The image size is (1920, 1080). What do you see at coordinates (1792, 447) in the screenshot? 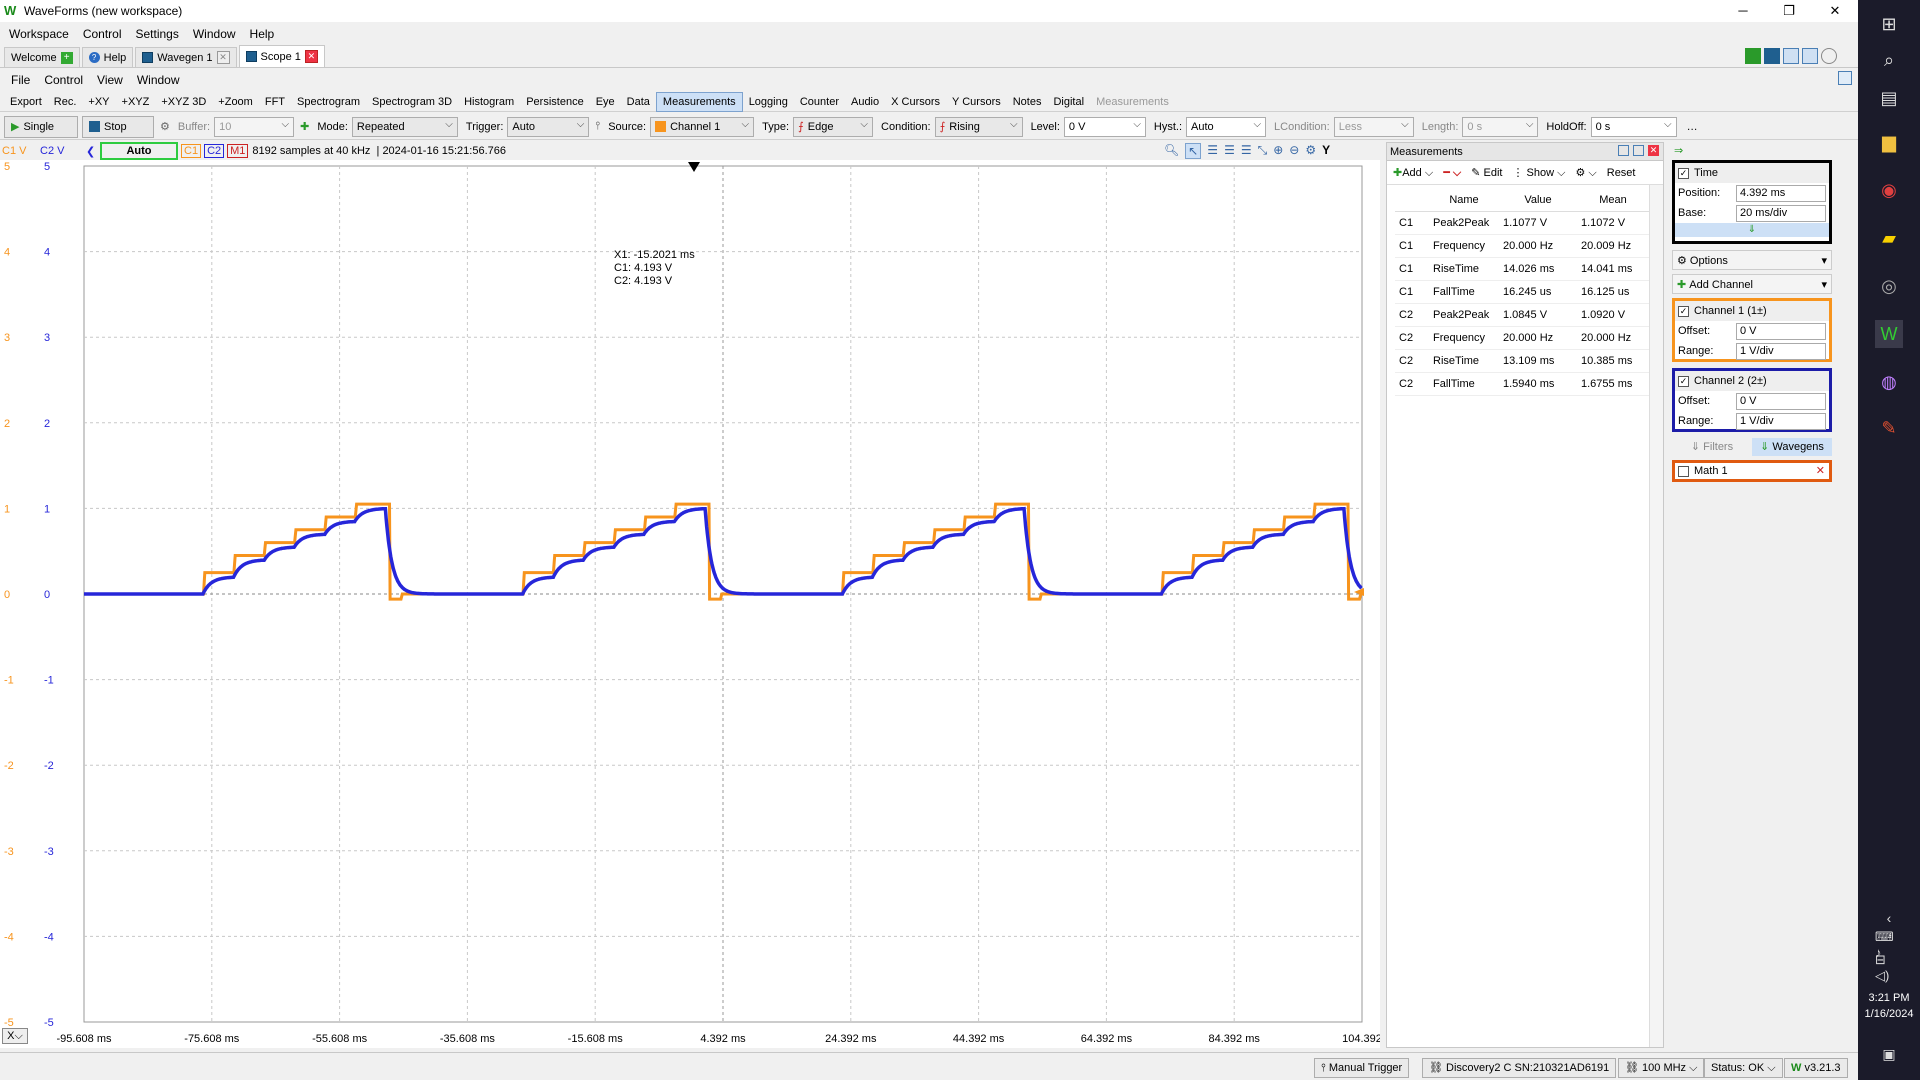
I see `wavegens-tab: ⇓ Wavegens` at bounding box center [1792, 447].